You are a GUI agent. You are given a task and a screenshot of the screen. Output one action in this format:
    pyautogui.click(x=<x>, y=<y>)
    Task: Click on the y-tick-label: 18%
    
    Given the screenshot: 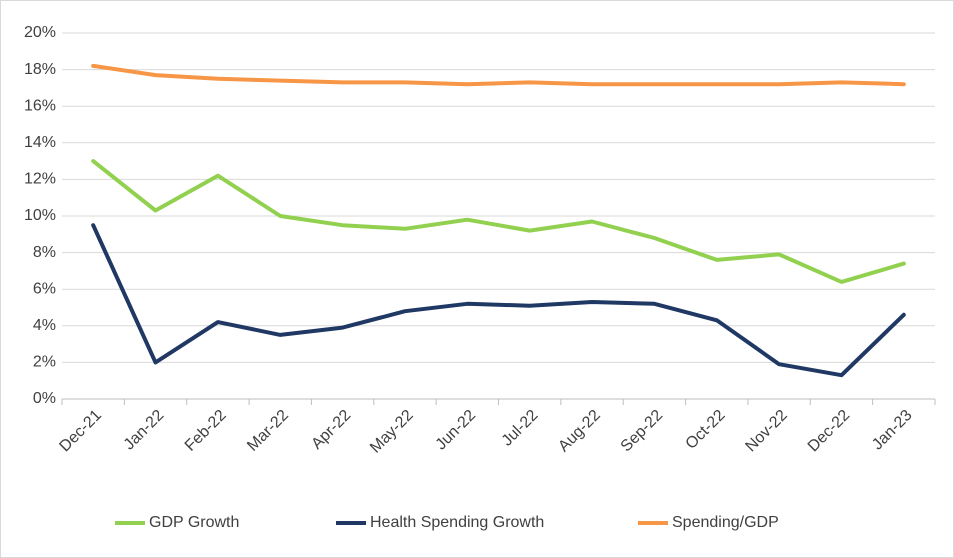 What is the action you would take?
    pyautogui.click(x=40, y=69)
    